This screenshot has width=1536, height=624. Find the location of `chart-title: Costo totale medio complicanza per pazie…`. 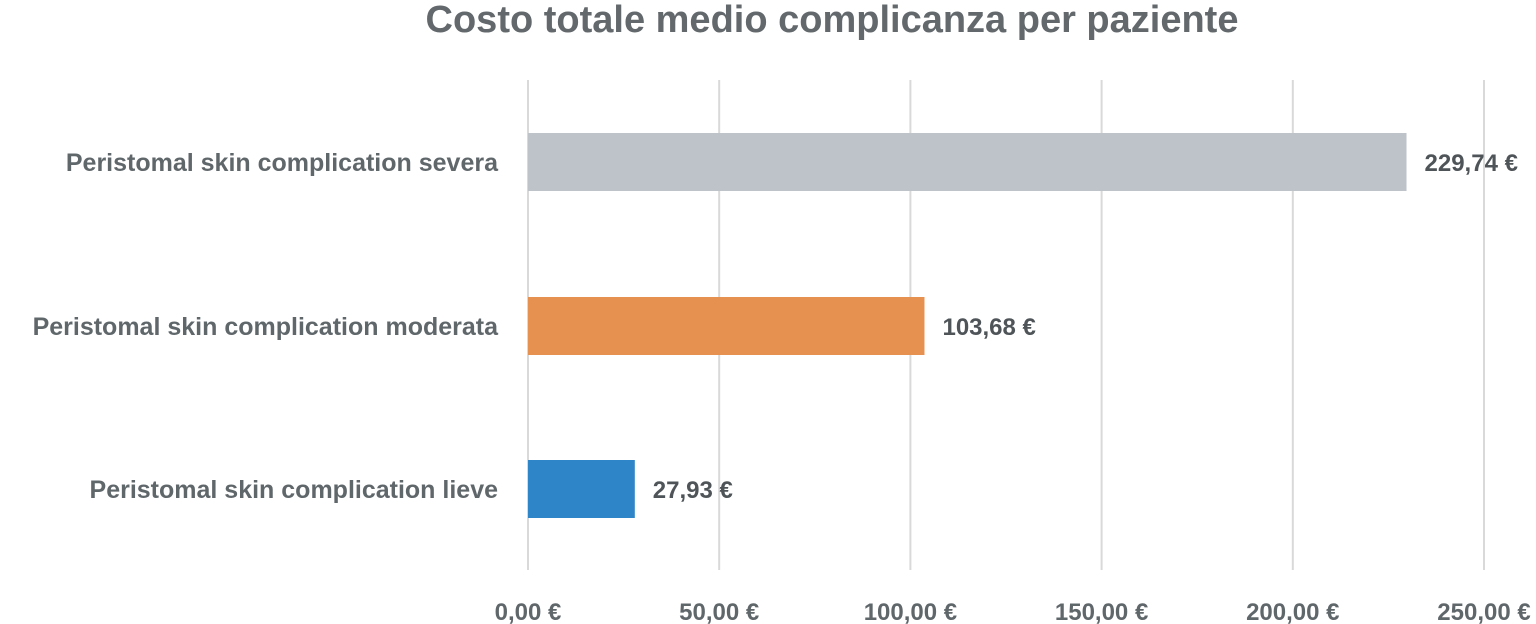

chart-title: Costo totale medio complicanza per pazie… is located at coordinates (832, 20).